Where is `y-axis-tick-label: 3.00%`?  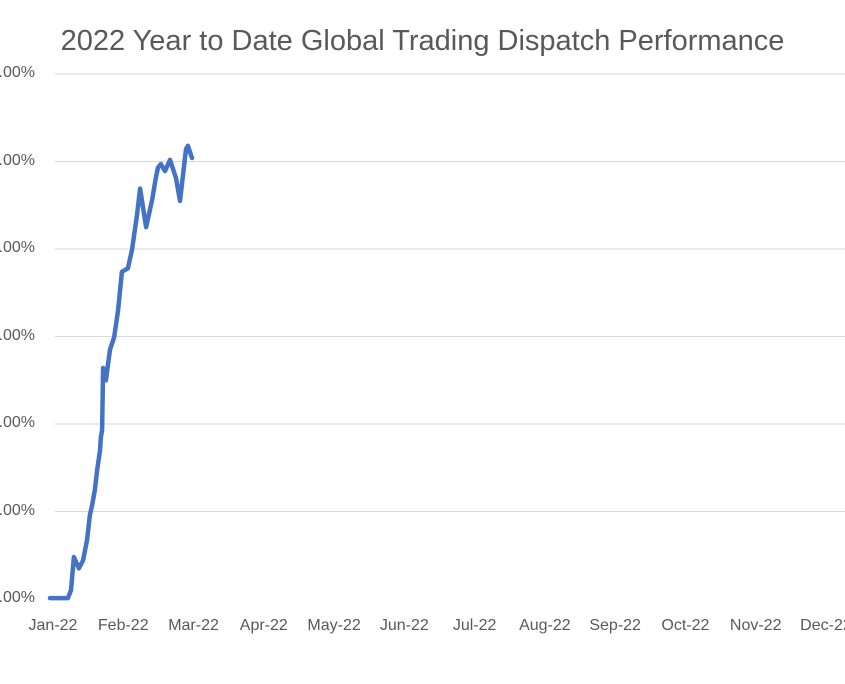
y-axis-tick-label: 3.00% is located at coordinates (17, 335).